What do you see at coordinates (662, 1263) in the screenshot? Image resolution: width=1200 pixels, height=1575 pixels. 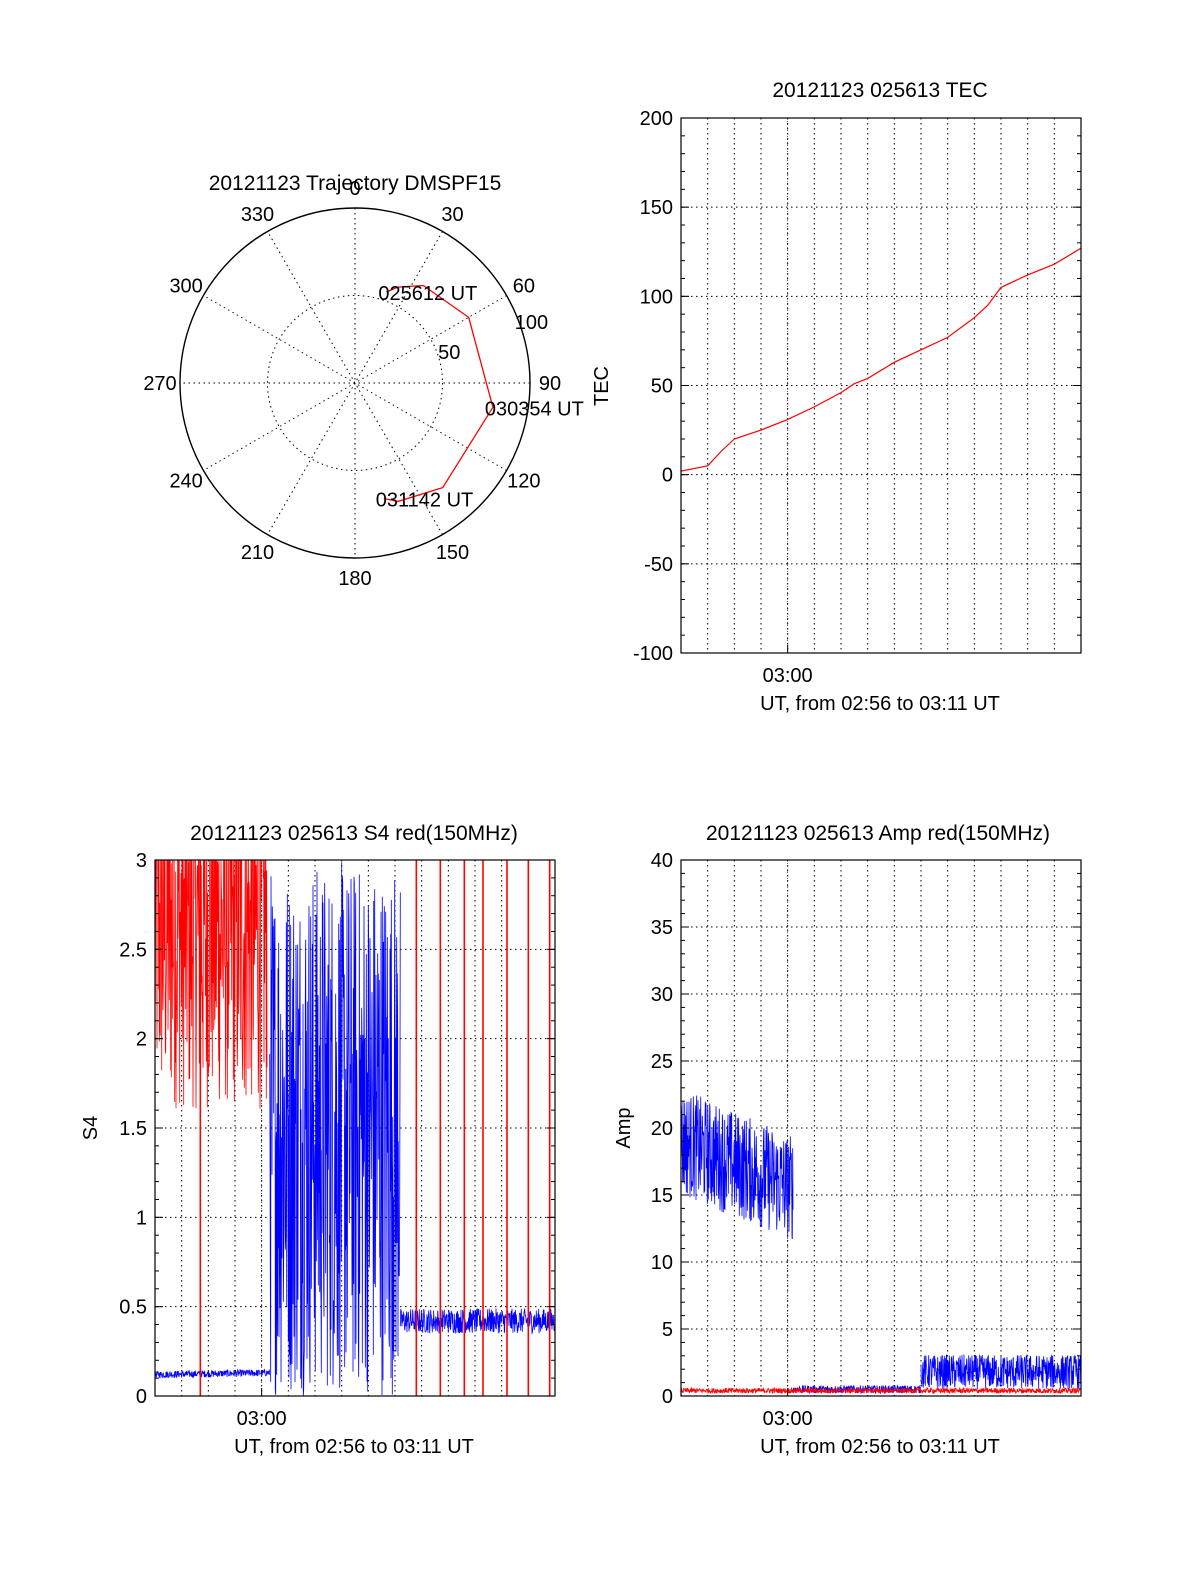 I see `ytick-label: 10` at bounding box center [662, 1263].